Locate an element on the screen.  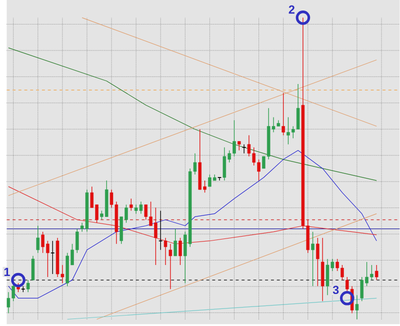
annotation: 1 is located at coordinates (7, 272).